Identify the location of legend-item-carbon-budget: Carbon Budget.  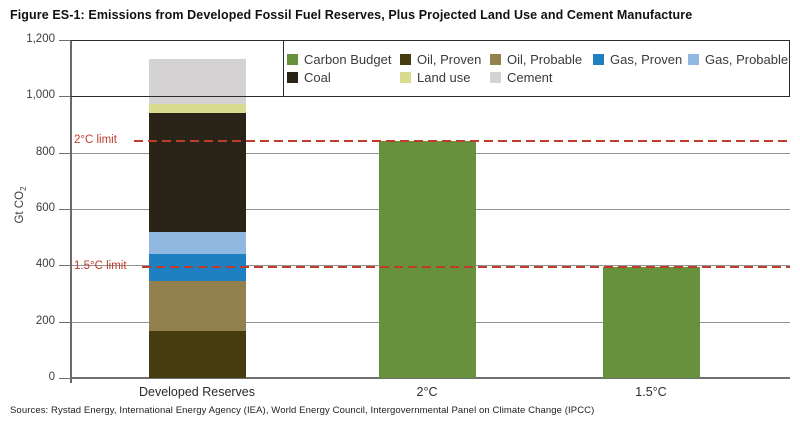
(339, 59).